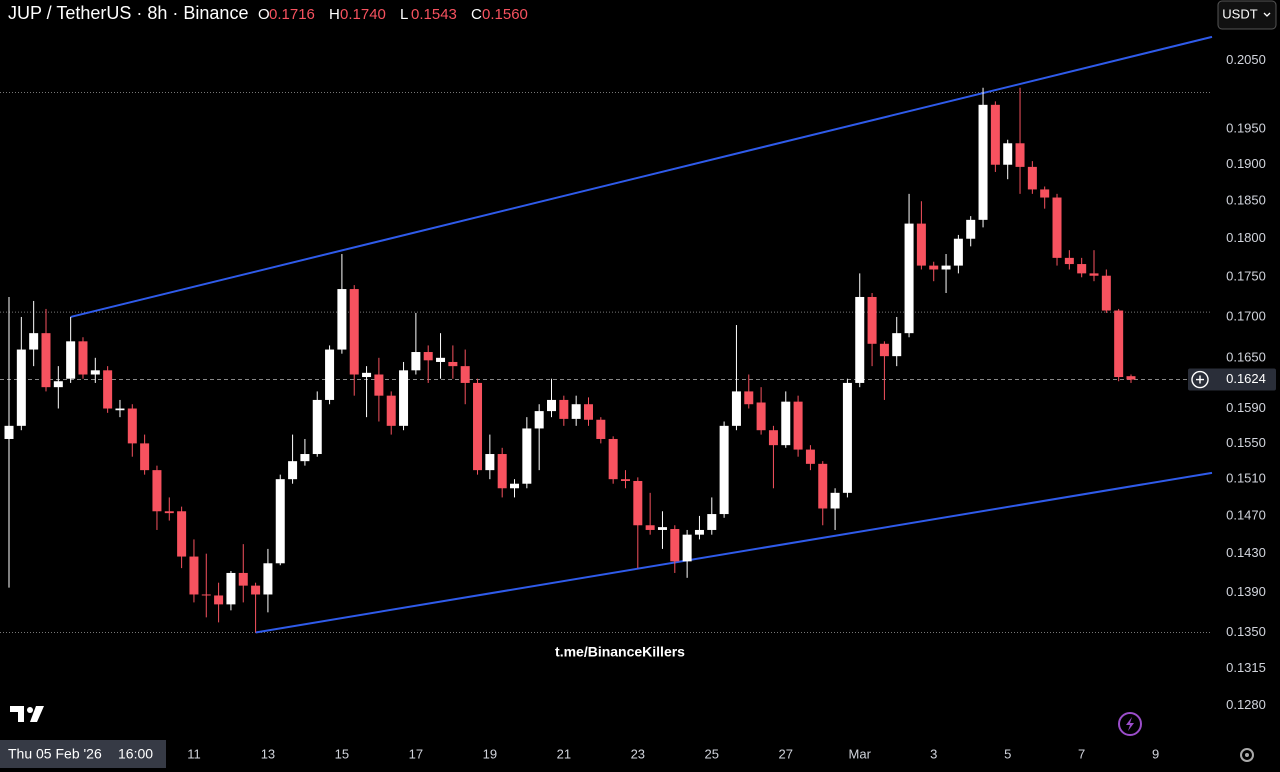  I want to click on current-price-box, so click(1232, 379).